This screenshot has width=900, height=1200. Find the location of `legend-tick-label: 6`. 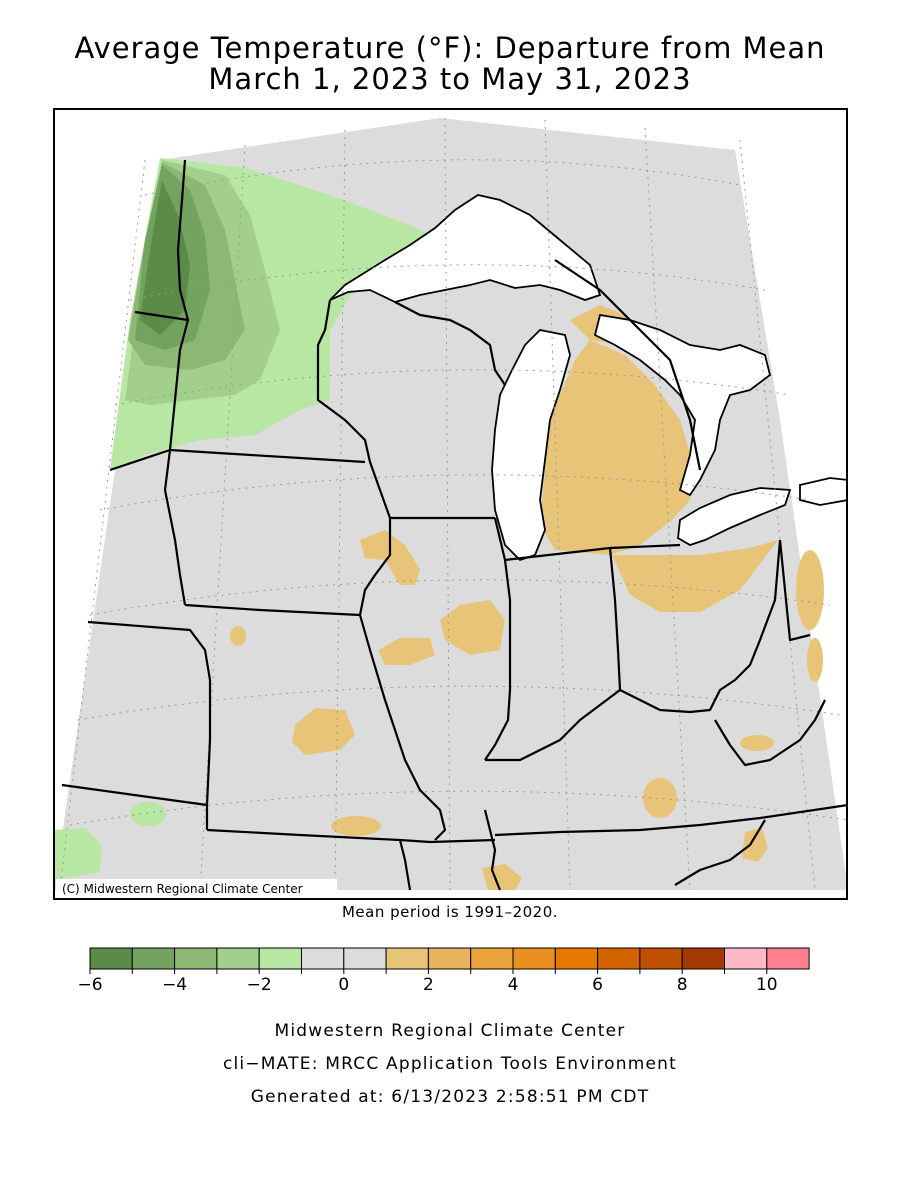

legend-tick-label: 6 is located at coordinates (597, 985).